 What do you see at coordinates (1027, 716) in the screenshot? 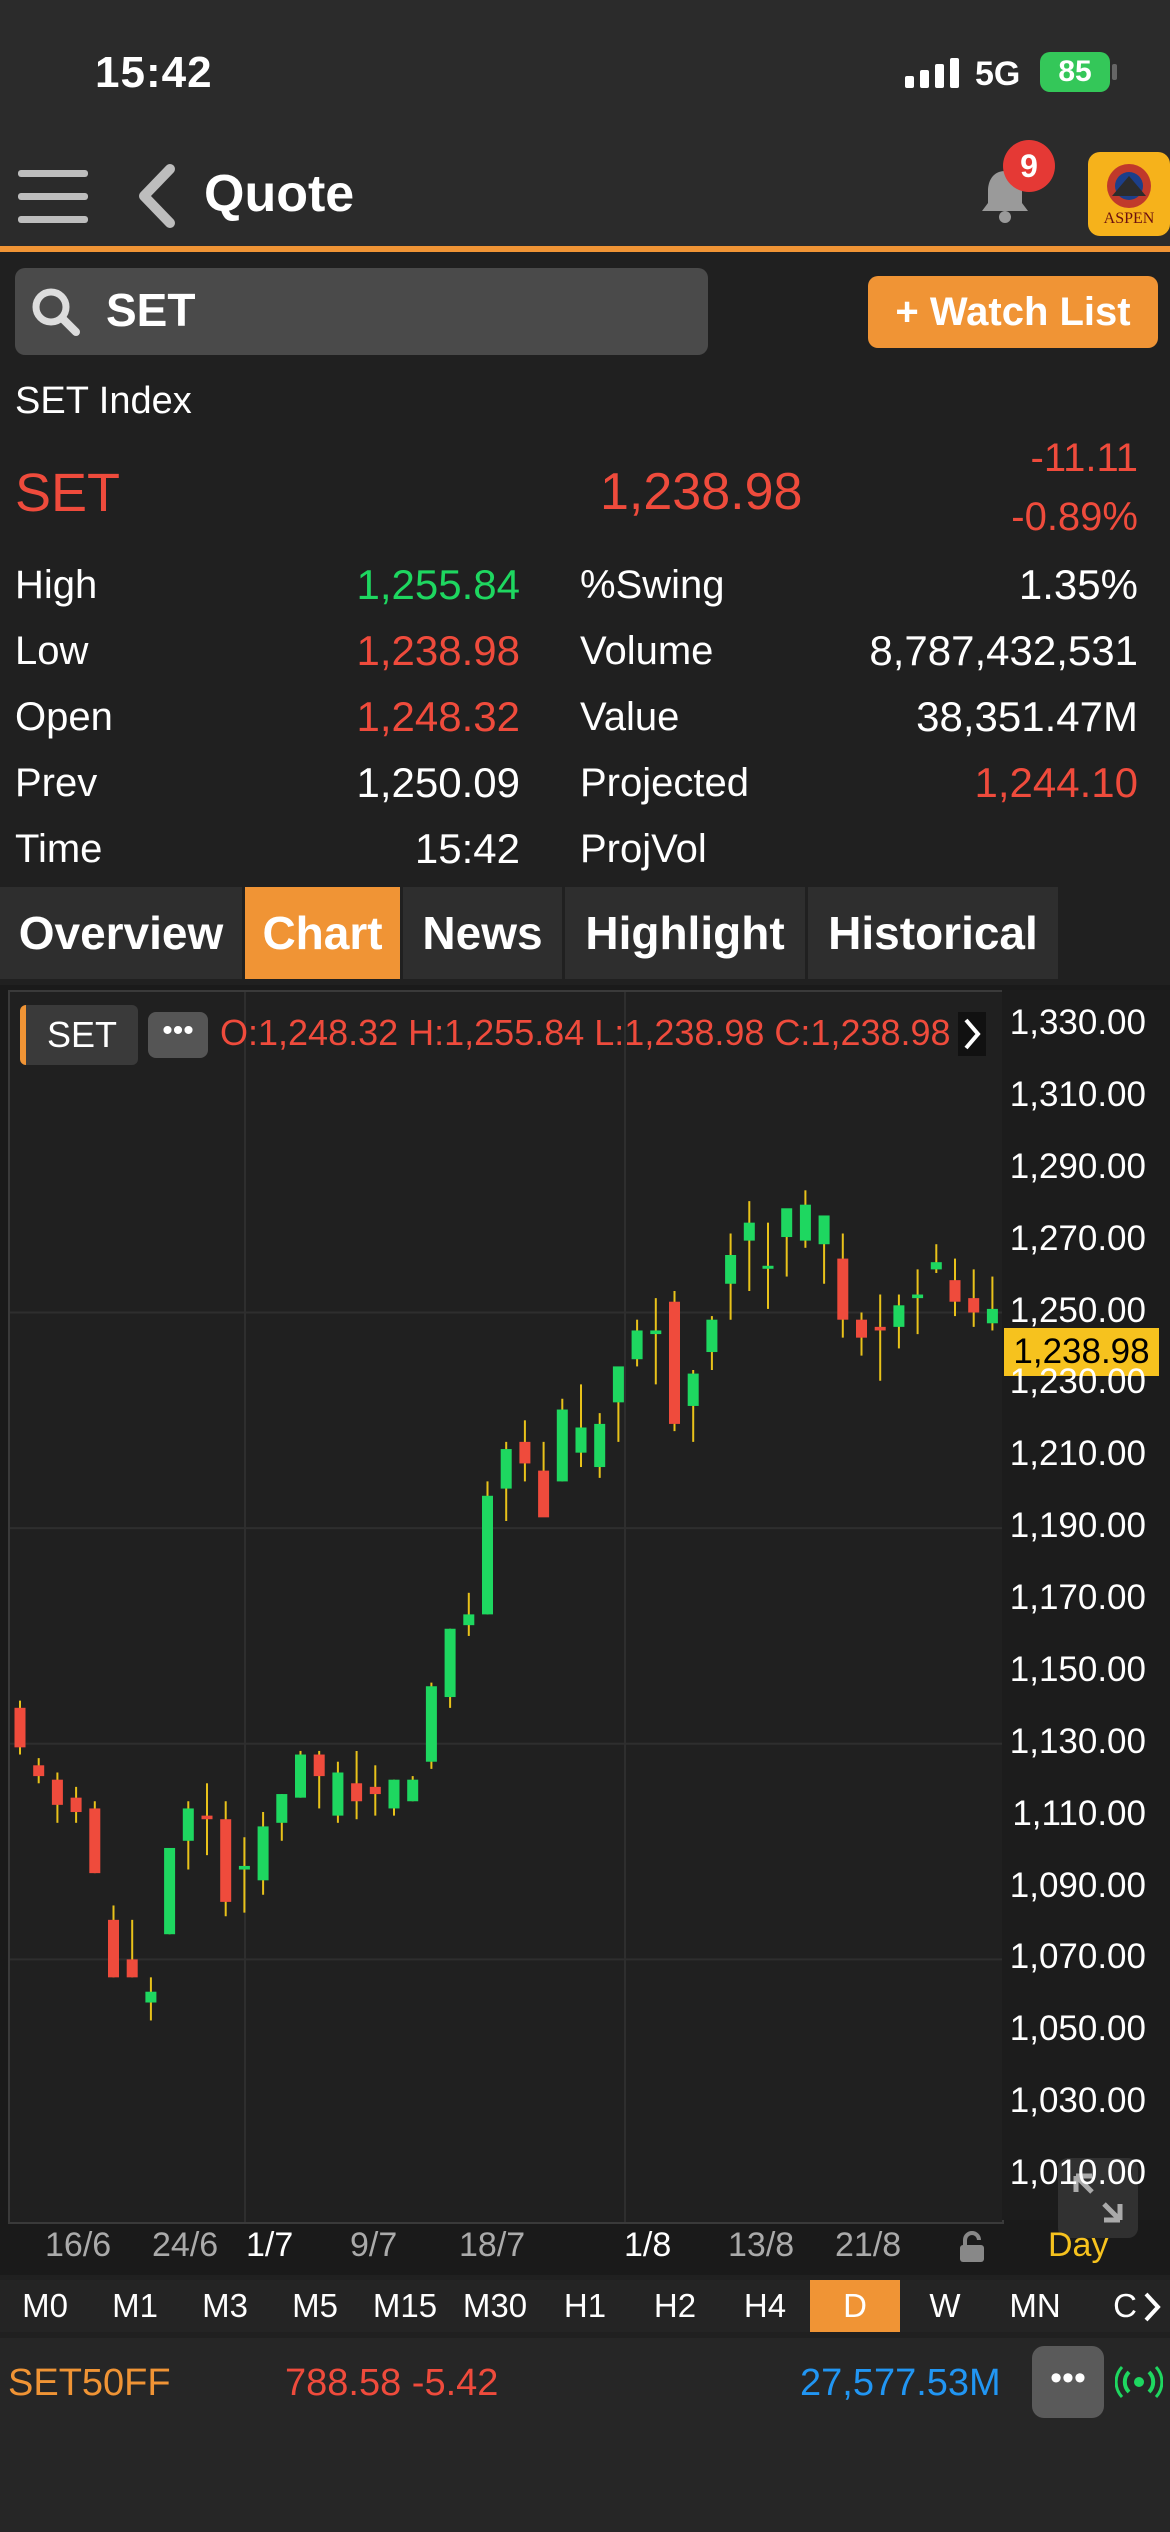
I see `value-value: 38,351.47M` at bounding box center [1027, 716].